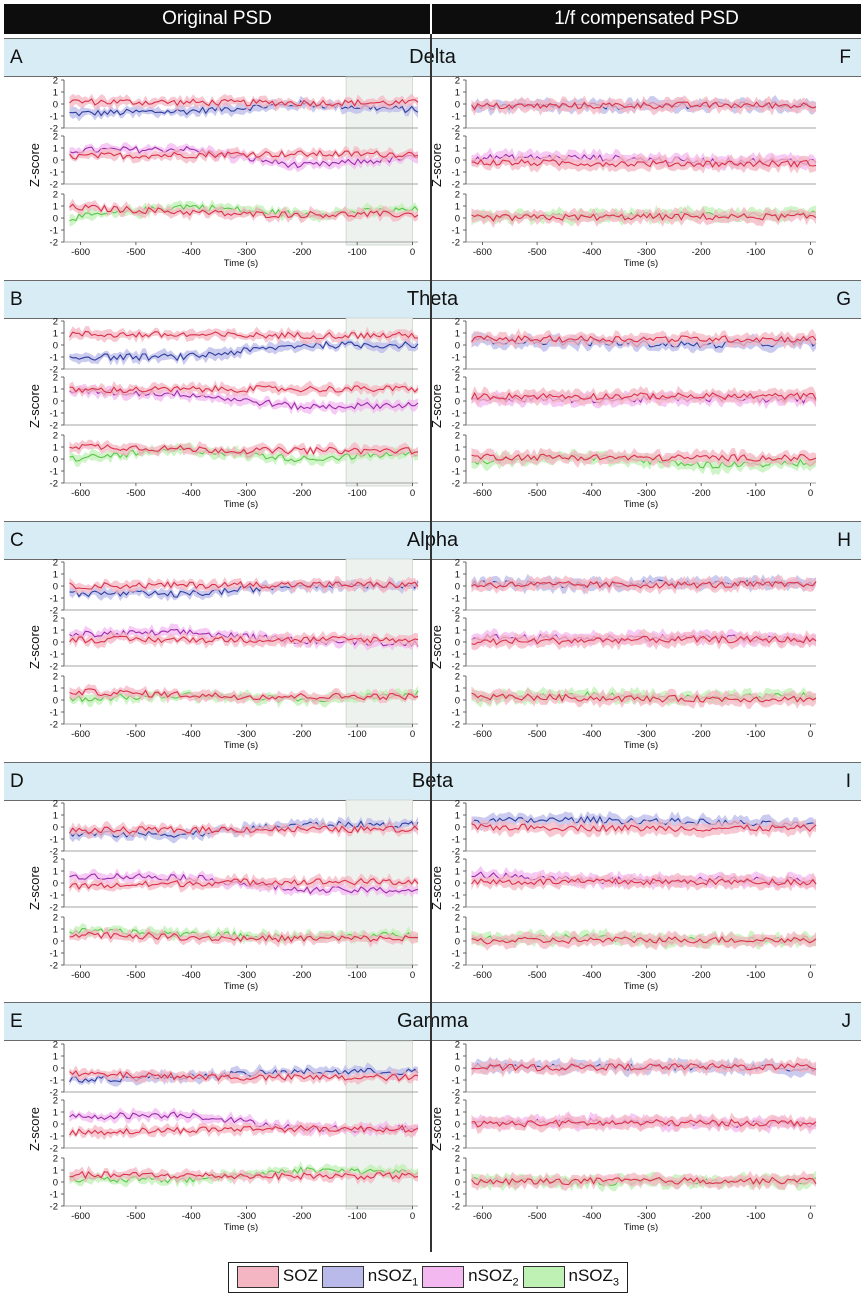 The image size is (865, 1300). I want to click on x-axis-label: Time (s), so click(641, 1227).